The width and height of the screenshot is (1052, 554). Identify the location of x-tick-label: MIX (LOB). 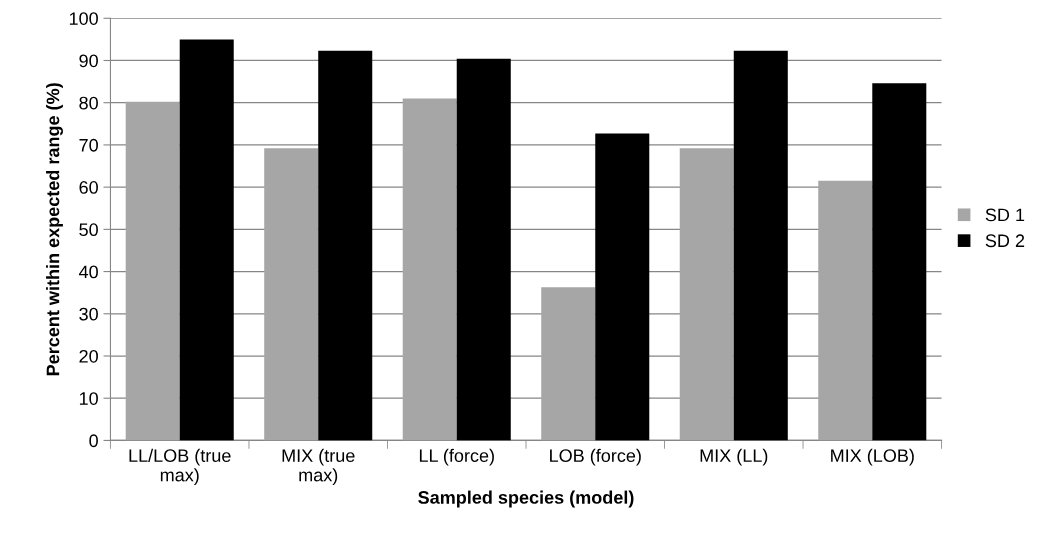
(872, 457).